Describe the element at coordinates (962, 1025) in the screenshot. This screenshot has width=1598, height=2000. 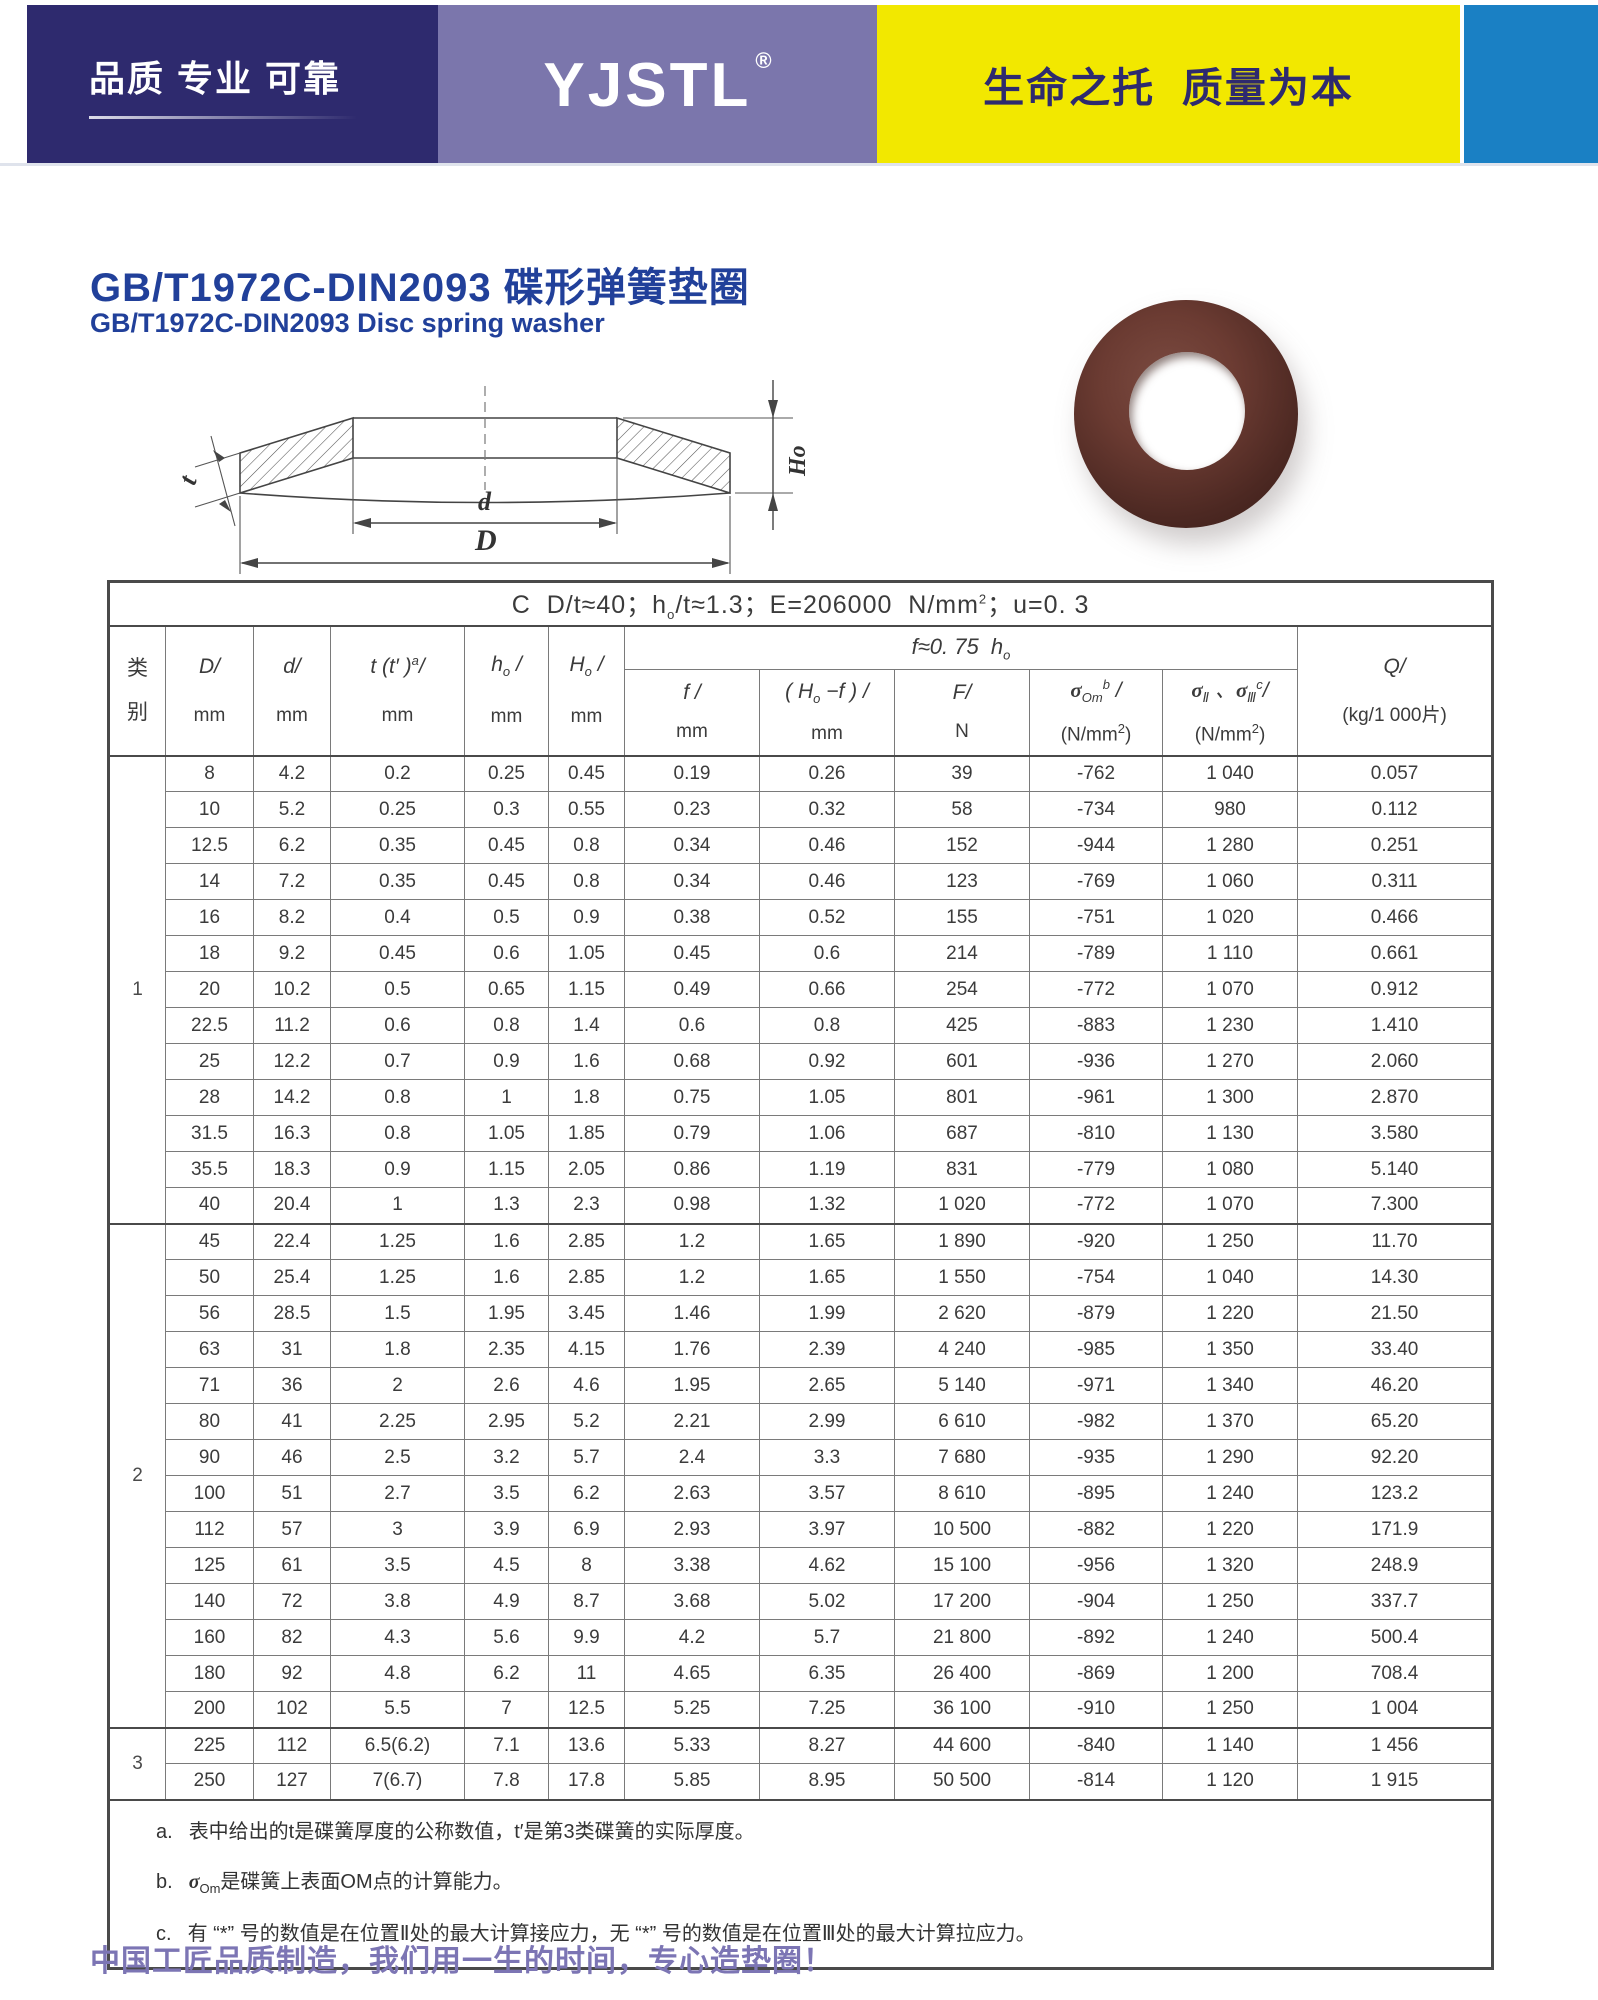
I see `table-cell: 425` at that location.